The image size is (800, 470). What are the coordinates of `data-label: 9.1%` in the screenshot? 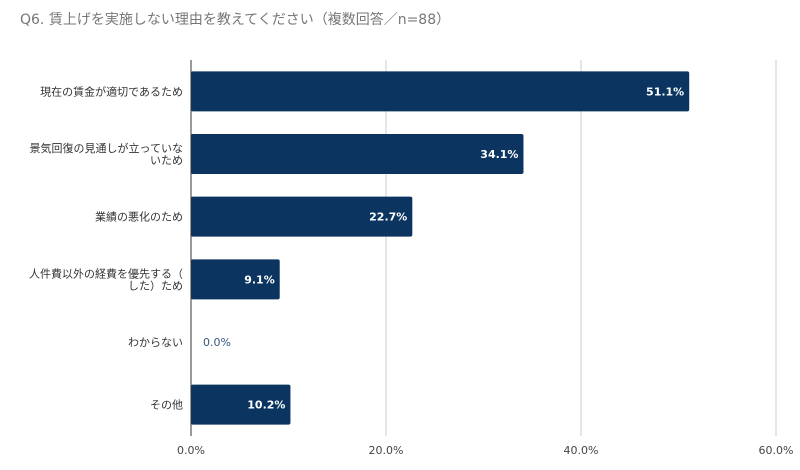 It's located at (259, 279).